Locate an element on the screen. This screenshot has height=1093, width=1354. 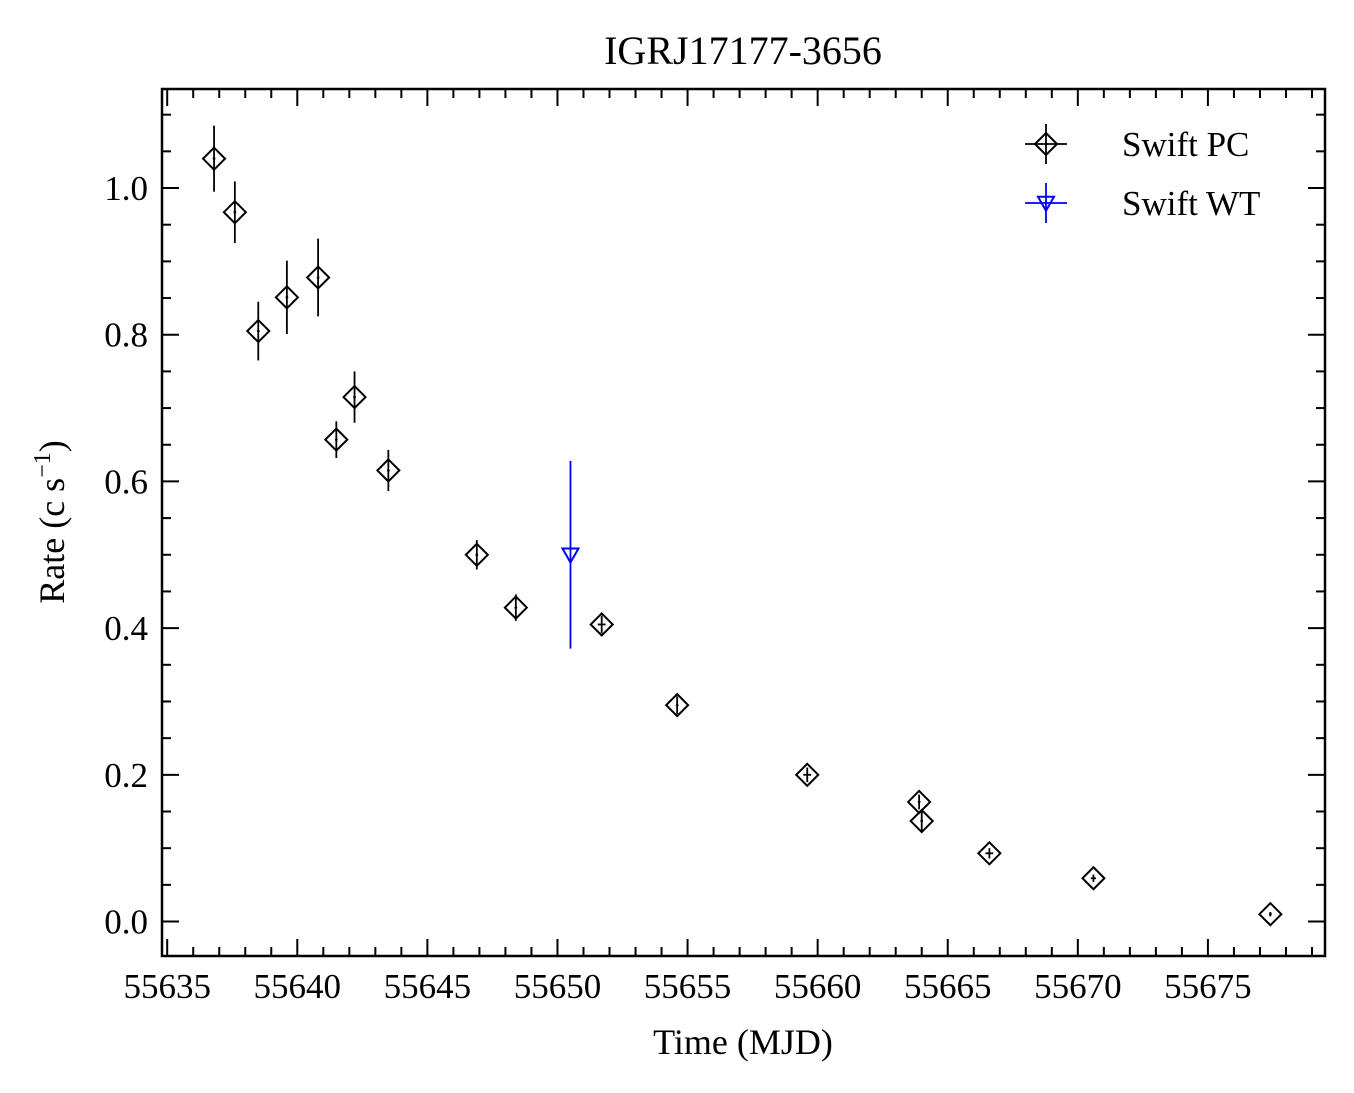
x-tick-label: 55635 is located at coordinates (167, 986).